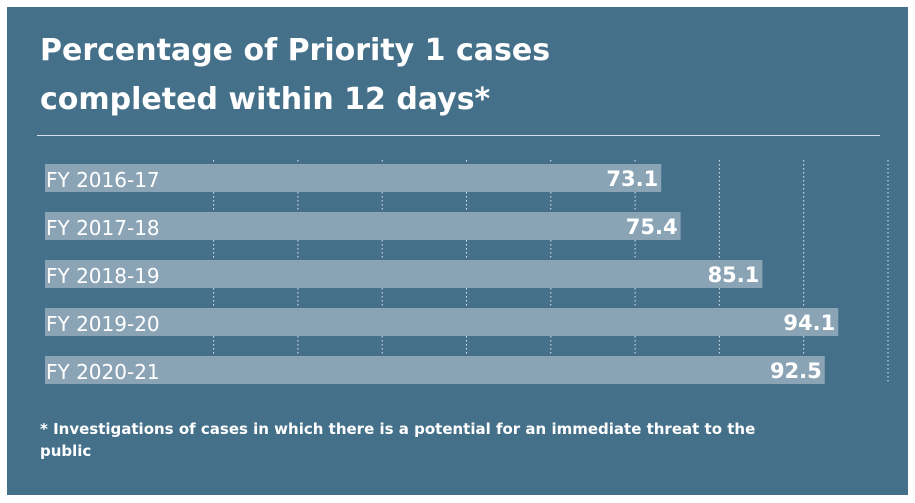 The height and width of the screenshot is (503, 915). Describe the element at coordinates (809, 323) in the screenshot. I see `value-label: 94.1` at that location.